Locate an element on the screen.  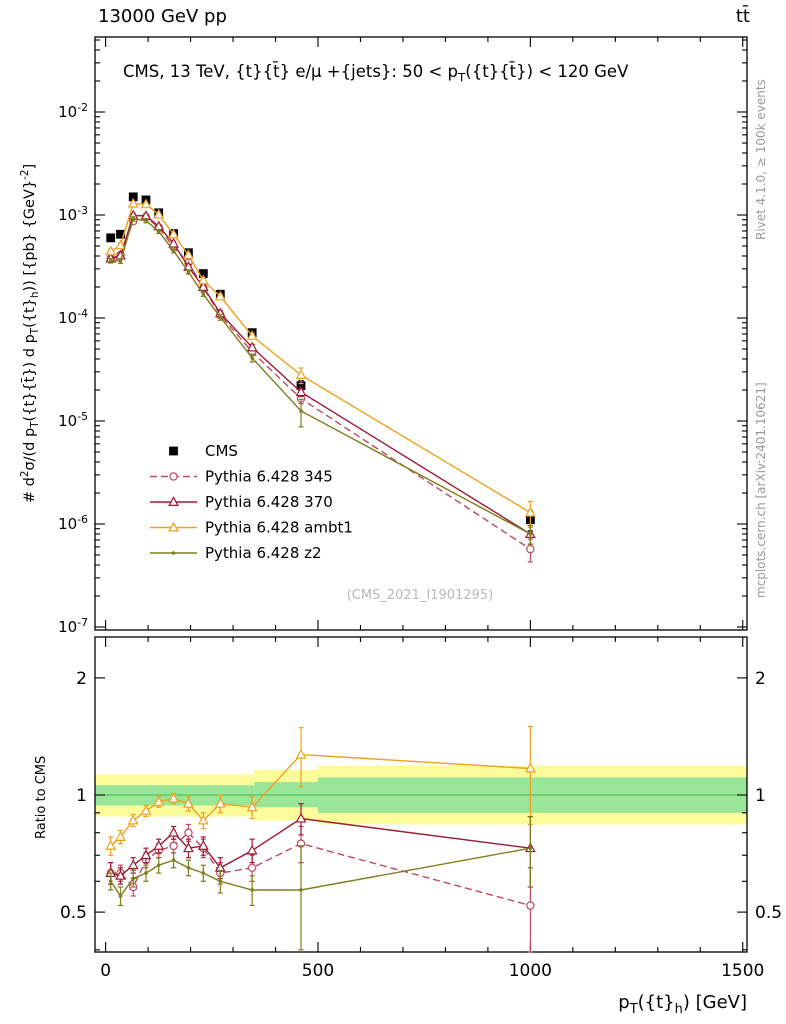
y-tick-label-1e-5: 10⁻⁵ is located at coordinates (73, 420).